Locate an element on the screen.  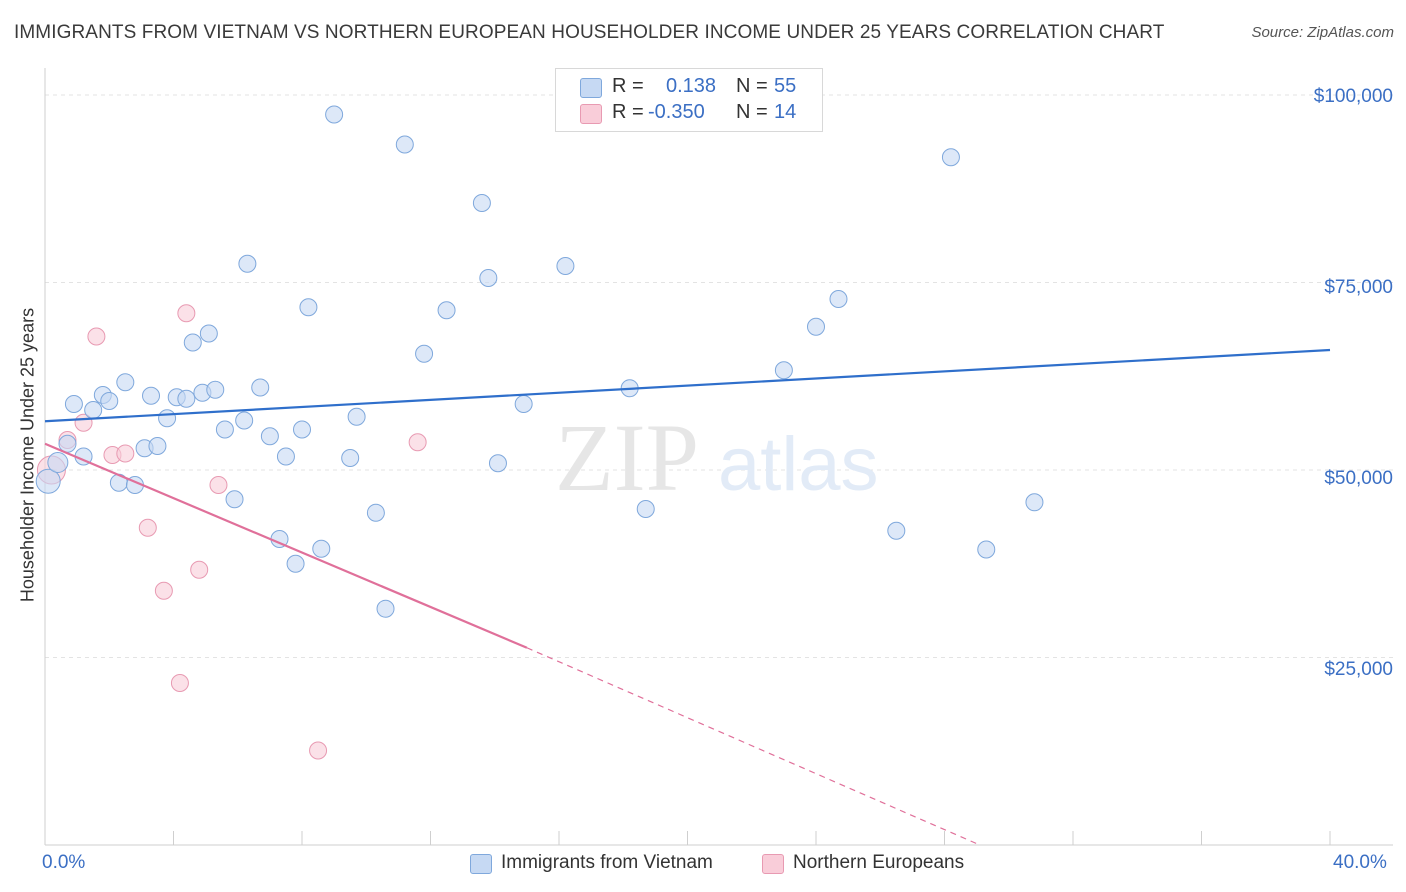
series-northern-europeans-points is located at coordinates (231, 532).